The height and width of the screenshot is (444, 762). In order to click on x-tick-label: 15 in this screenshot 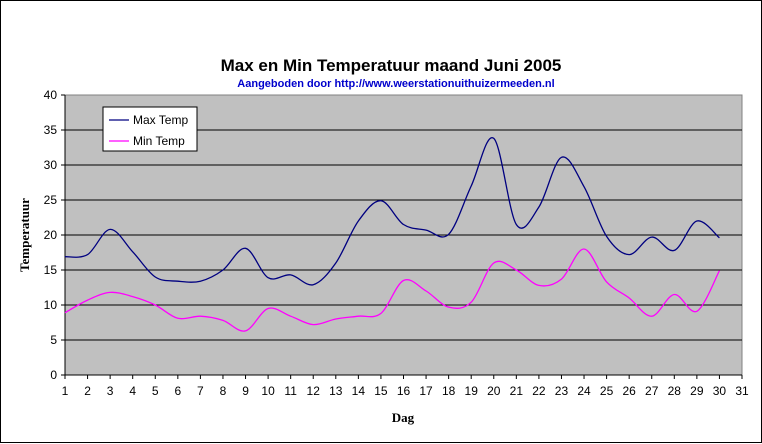, I will do `click(381, 391)`.